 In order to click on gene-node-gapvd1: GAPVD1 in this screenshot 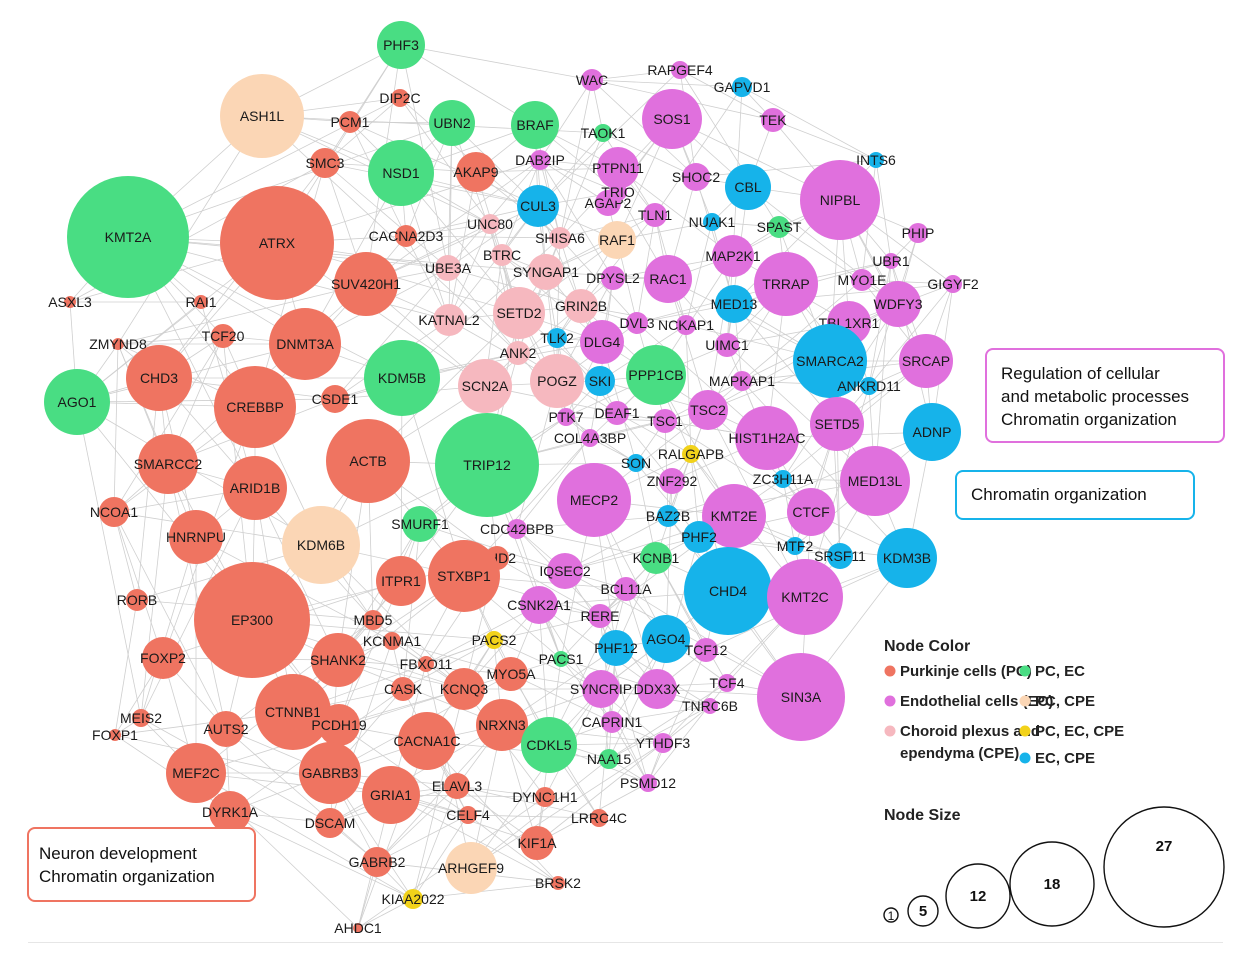, I will do `click(742, 87)`.